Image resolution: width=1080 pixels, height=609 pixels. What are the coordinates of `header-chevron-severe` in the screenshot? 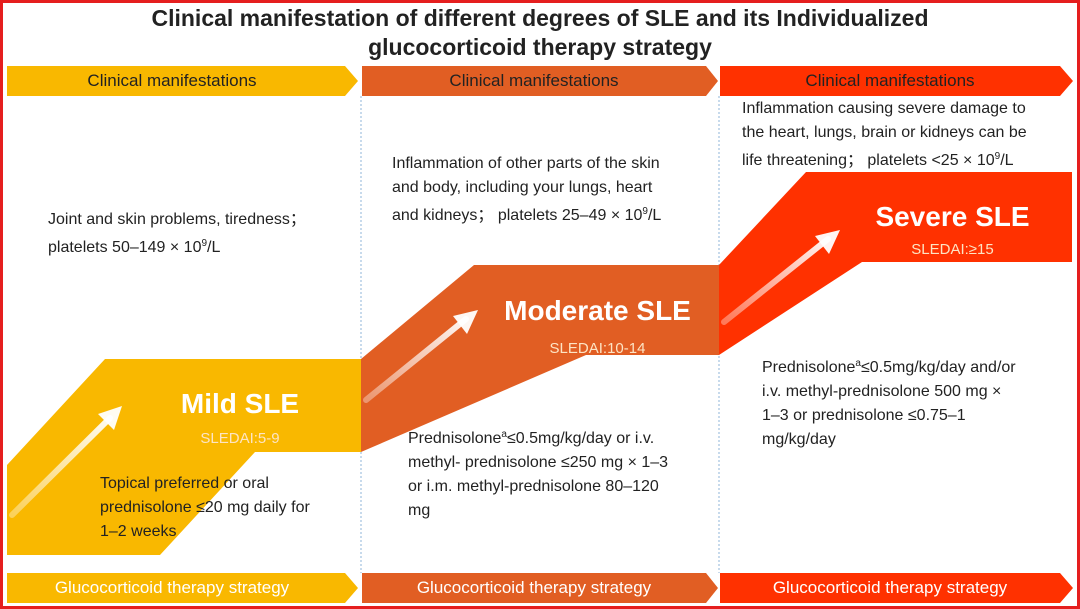 It's located at (896, 81).